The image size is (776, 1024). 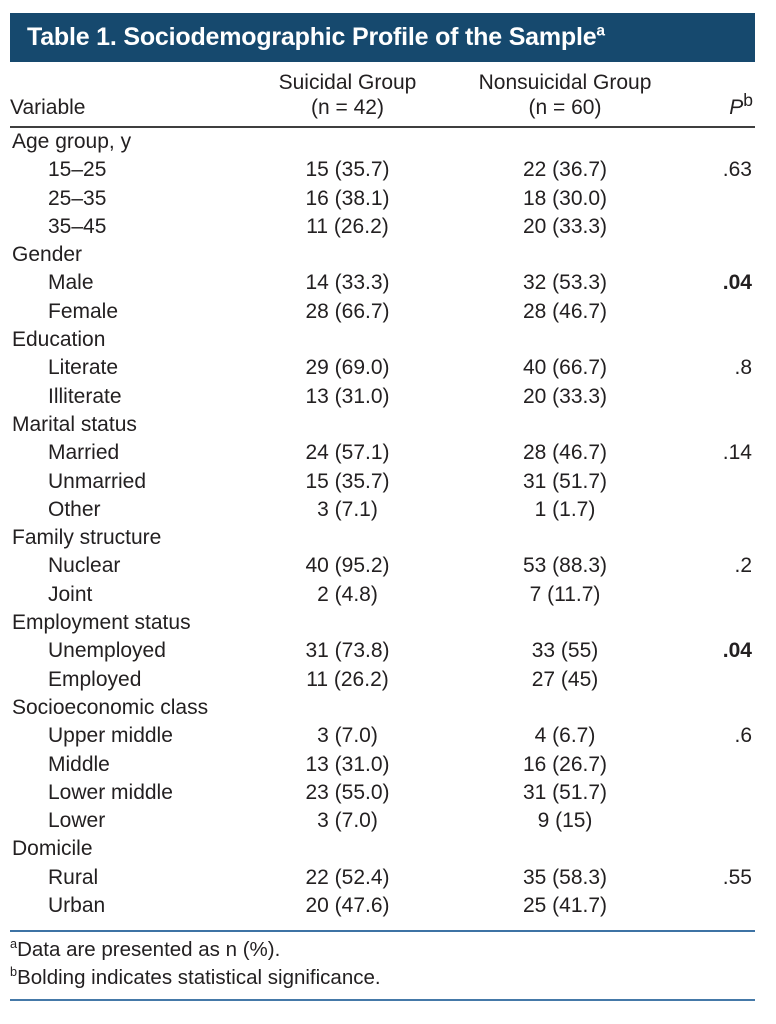 I want to click on table-row: Lower middle 23 (55.0) 31 (51.7), so click(x=382, y=793).